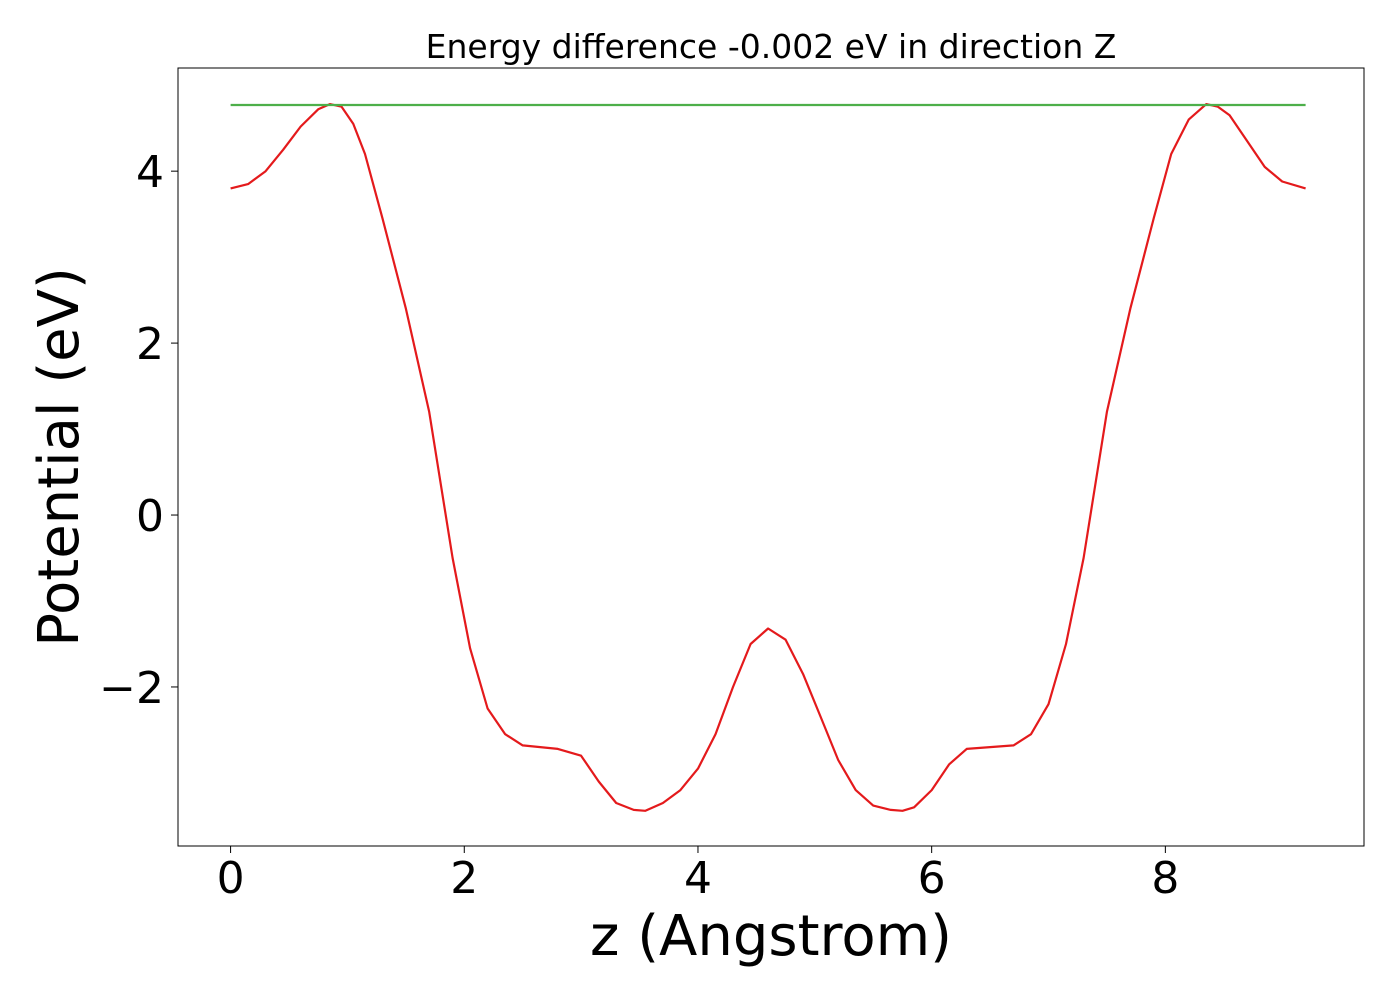 The image size is (1400, 1000). What do you see at coordinates (698, 878) in the screenshot?
I see `x-tick-label: 4` at bounding box center [698, 878].